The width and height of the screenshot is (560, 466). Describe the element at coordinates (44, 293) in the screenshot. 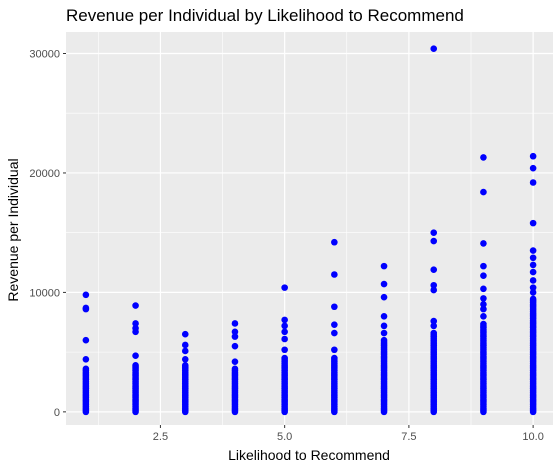

I see `y-tick-label: 10000` at that location.